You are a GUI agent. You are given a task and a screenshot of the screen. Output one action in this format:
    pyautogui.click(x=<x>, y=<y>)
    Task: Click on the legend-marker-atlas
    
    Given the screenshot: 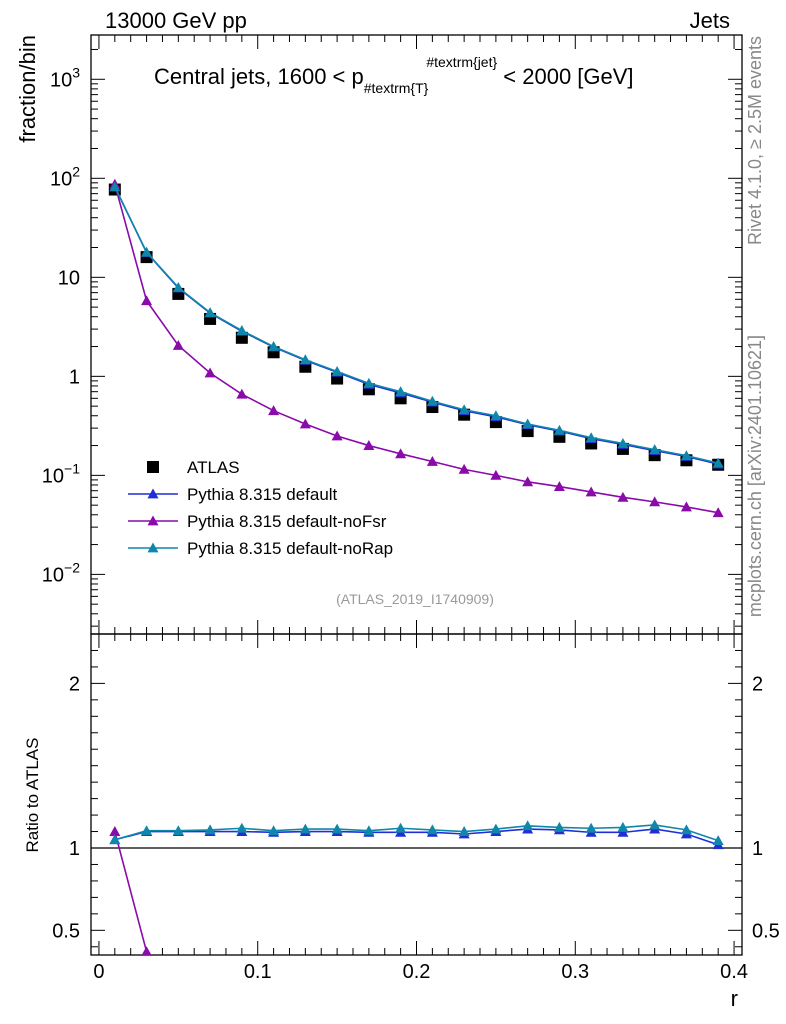 What is the action you would take?
    pyautogui.click(x=153, y=467)
    